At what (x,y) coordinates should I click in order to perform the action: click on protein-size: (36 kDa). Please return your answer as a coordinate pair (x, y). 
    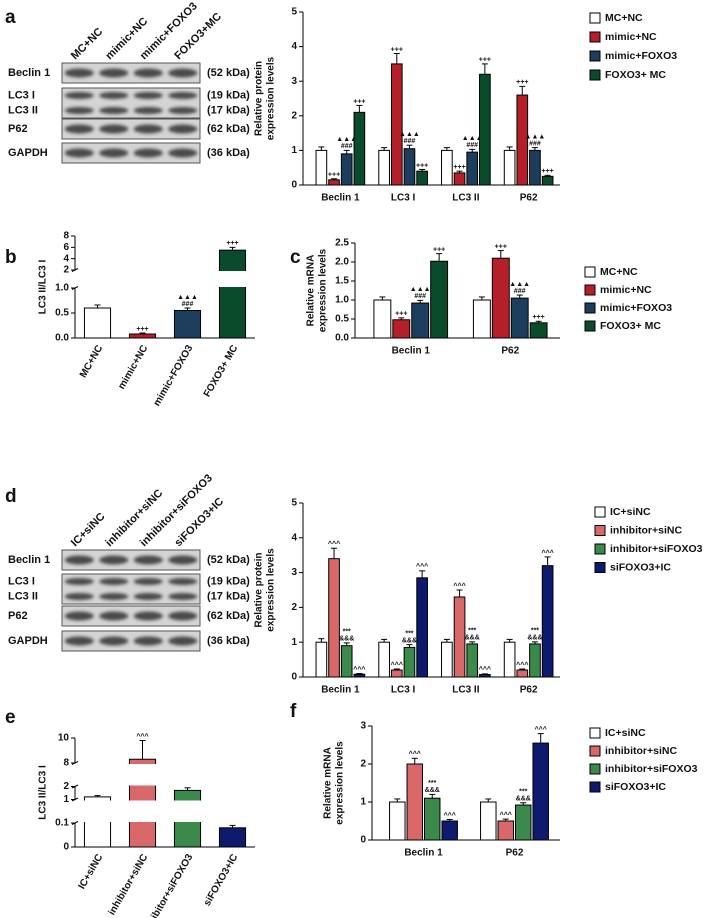
    Looking at the image, I should click on (228, 641).